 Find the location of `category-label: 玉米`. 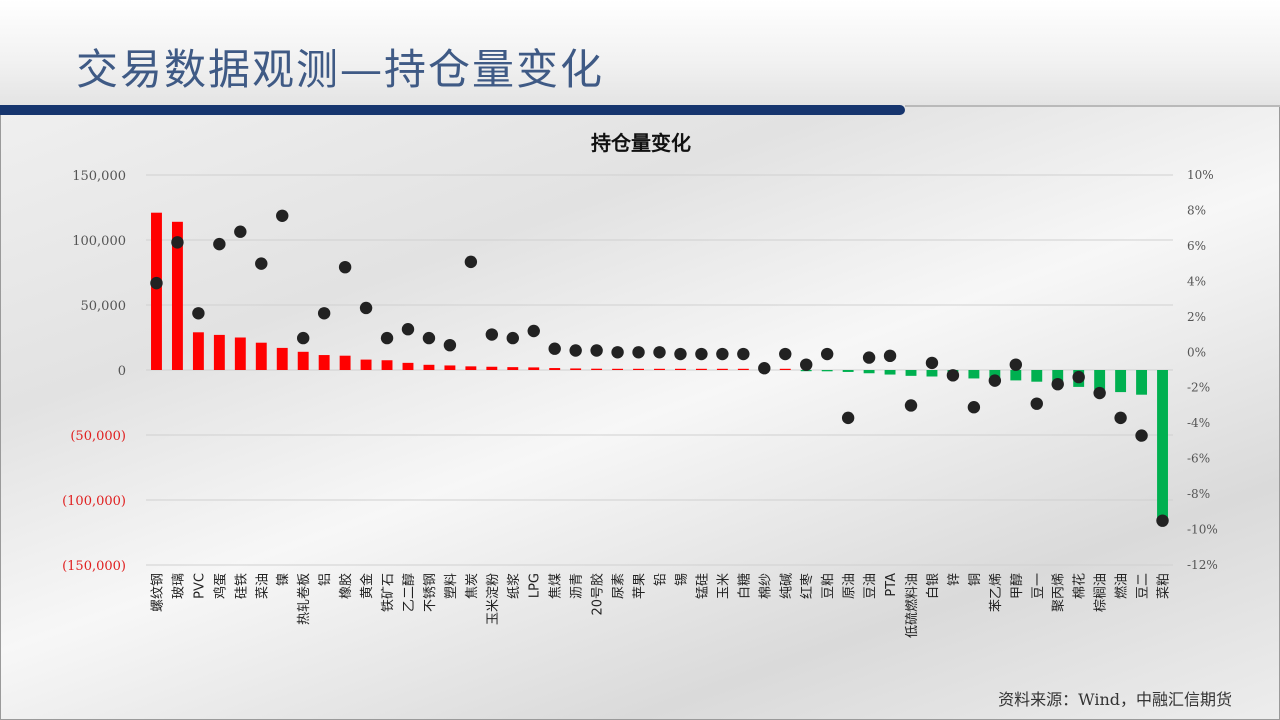

category-label: 玉米 is located at coordinates (723, 586).